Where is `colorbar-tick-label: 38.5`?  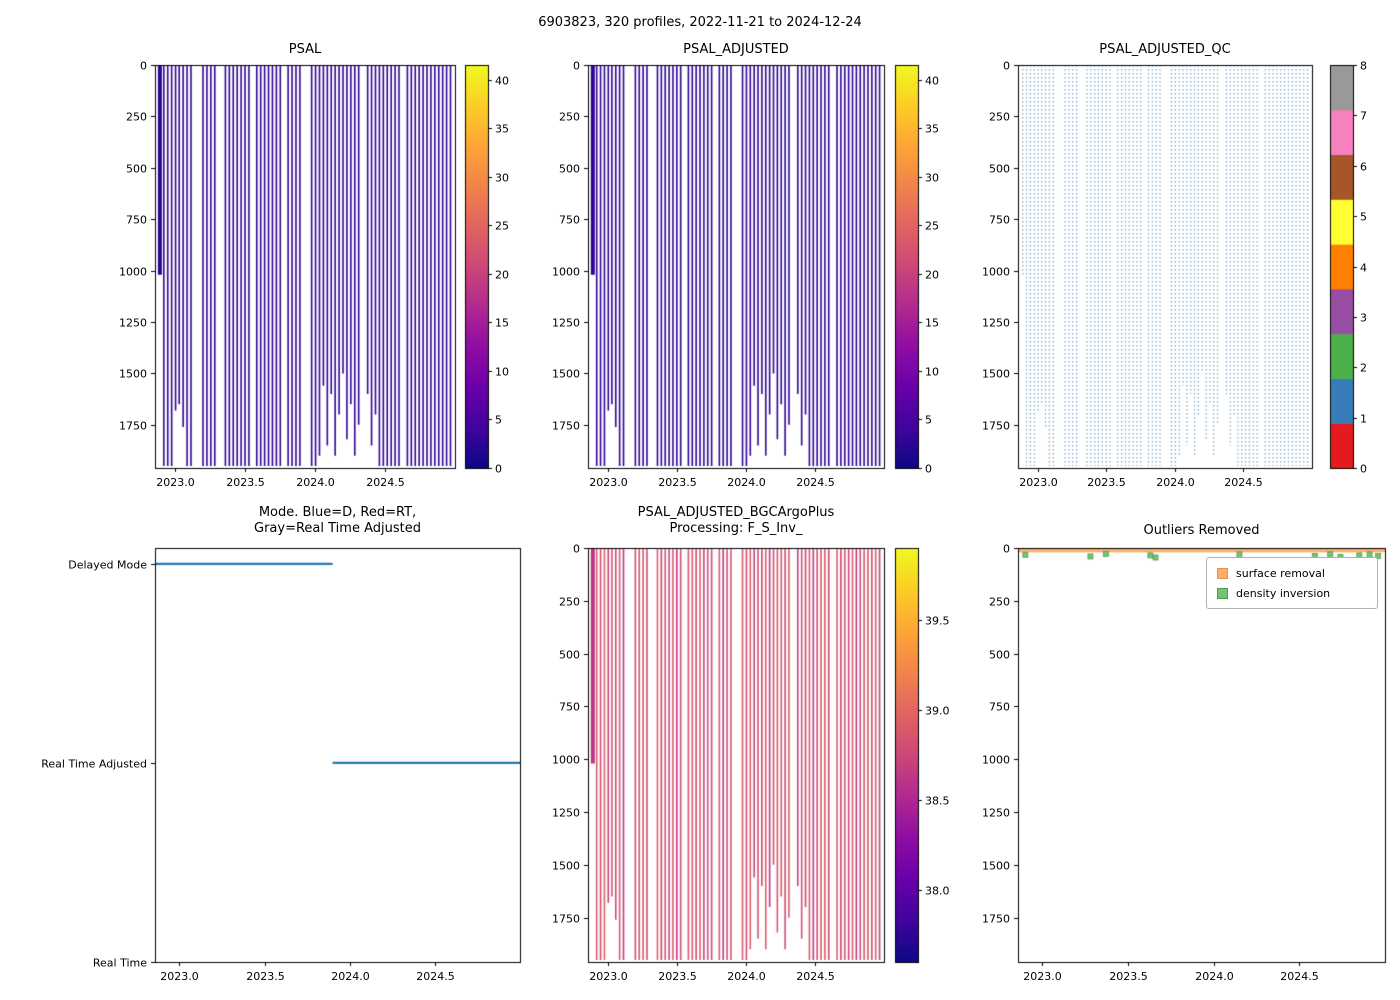
colorbar-tick-label: 38.5 is located at coordinates (937, 800).